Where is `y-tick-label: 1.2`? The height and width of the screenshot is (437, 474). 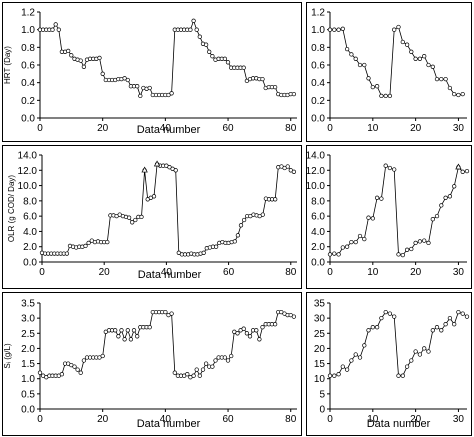
y-tick-label: 1.2 is located at coordinates (28, 13).